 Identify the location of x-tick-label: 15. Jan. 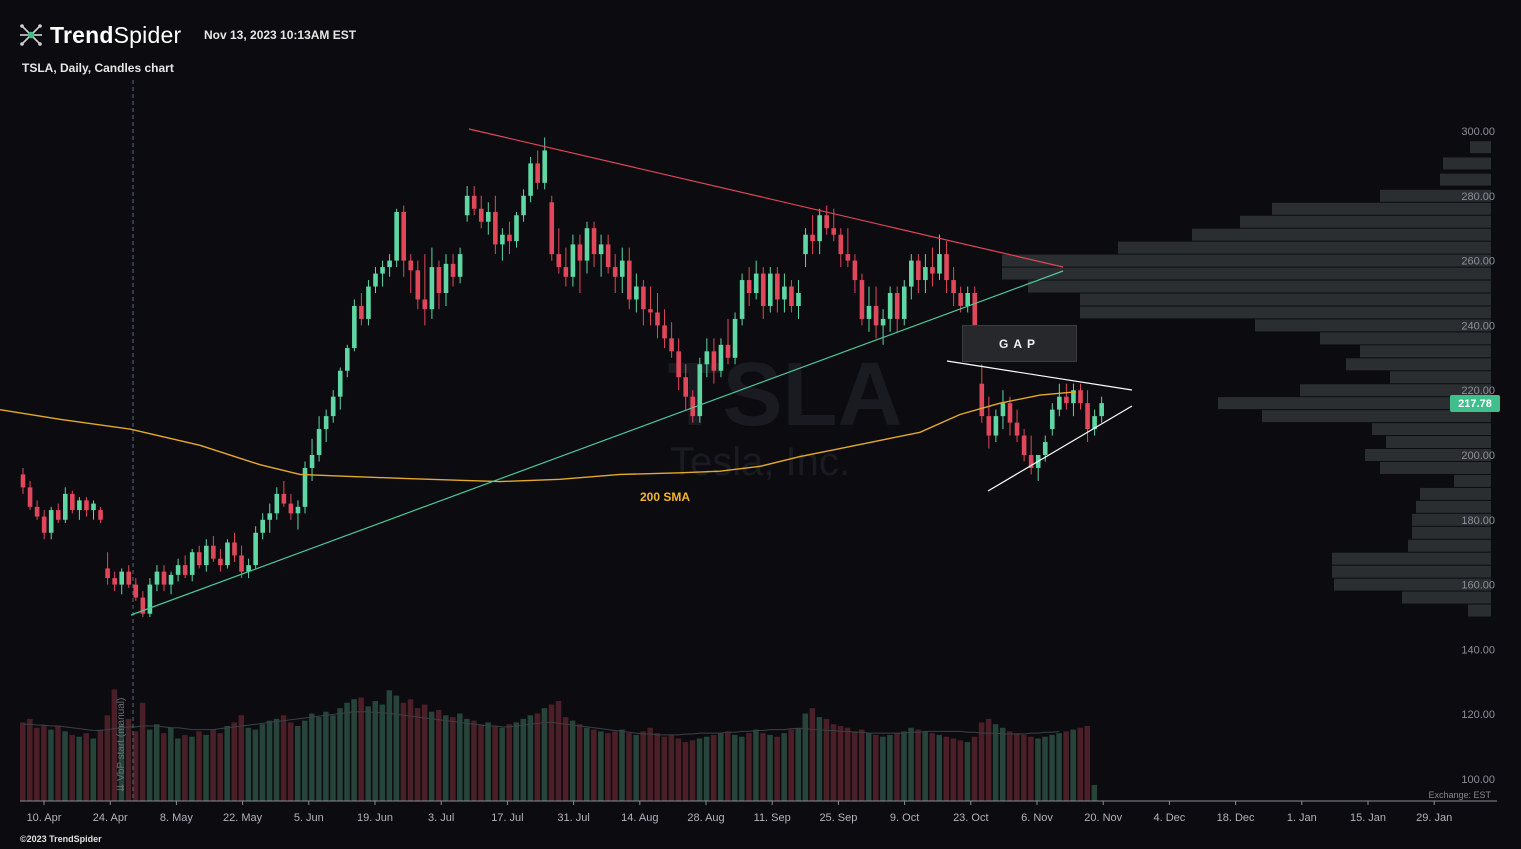
(1368, 818).